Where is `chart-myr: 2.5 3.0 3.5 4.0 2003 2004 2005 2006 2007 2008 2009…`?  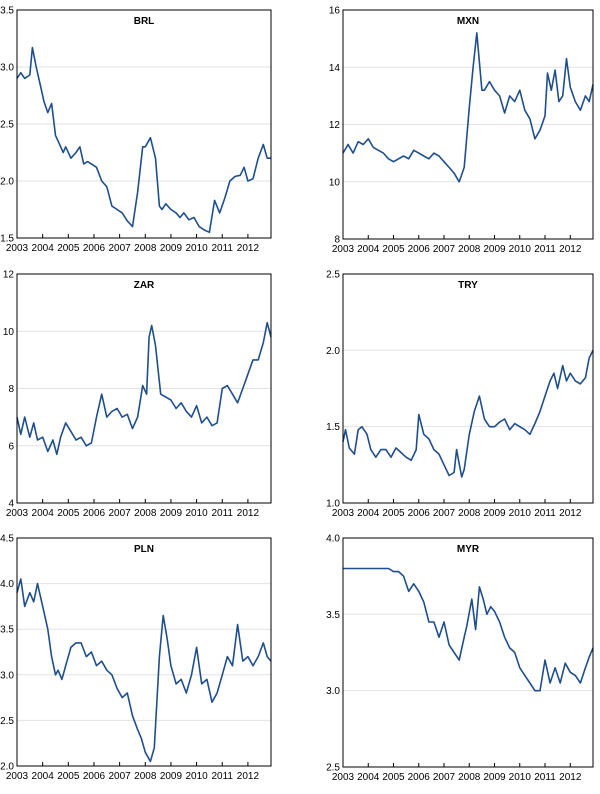
chart-myr: 2.5 3.0 3.5 4.0 2003 2004 2005 2006 2007 2008 2009… is located at coordinates (460, 658).